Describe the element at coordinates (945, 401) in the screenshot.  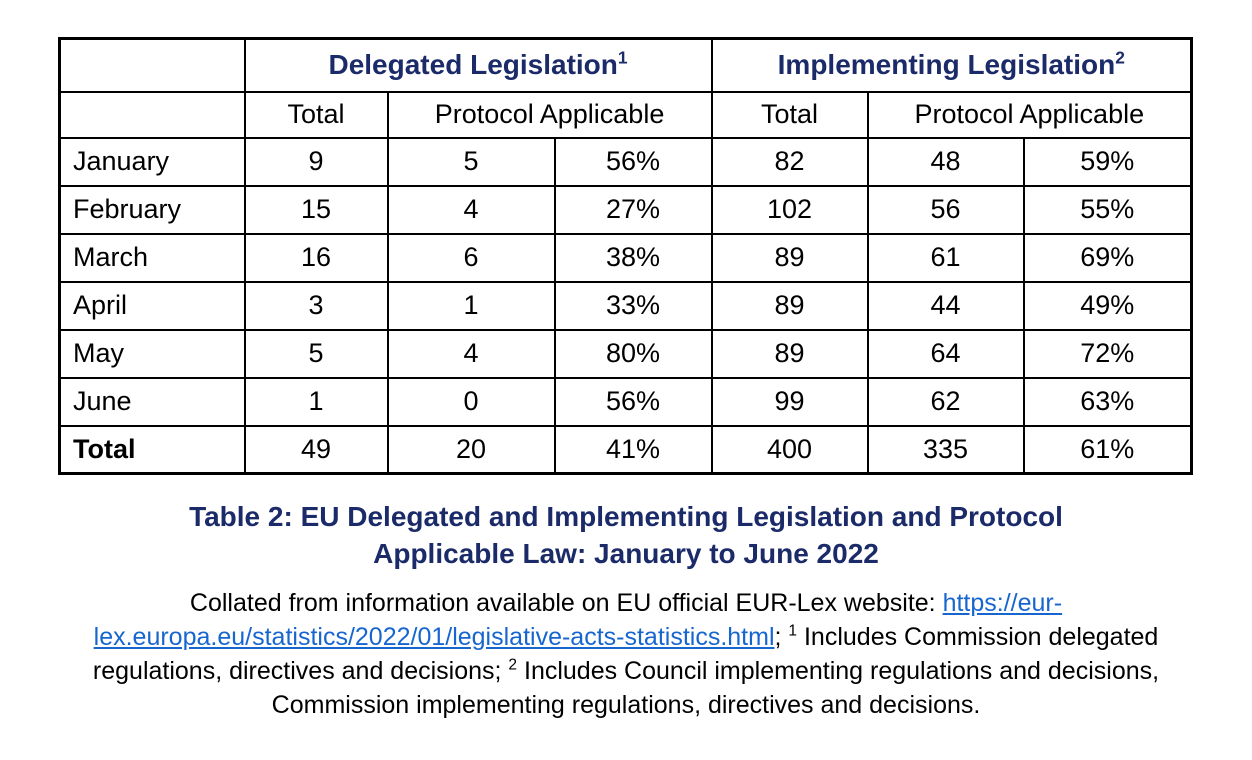
I see `value-cell: 62` at that location.